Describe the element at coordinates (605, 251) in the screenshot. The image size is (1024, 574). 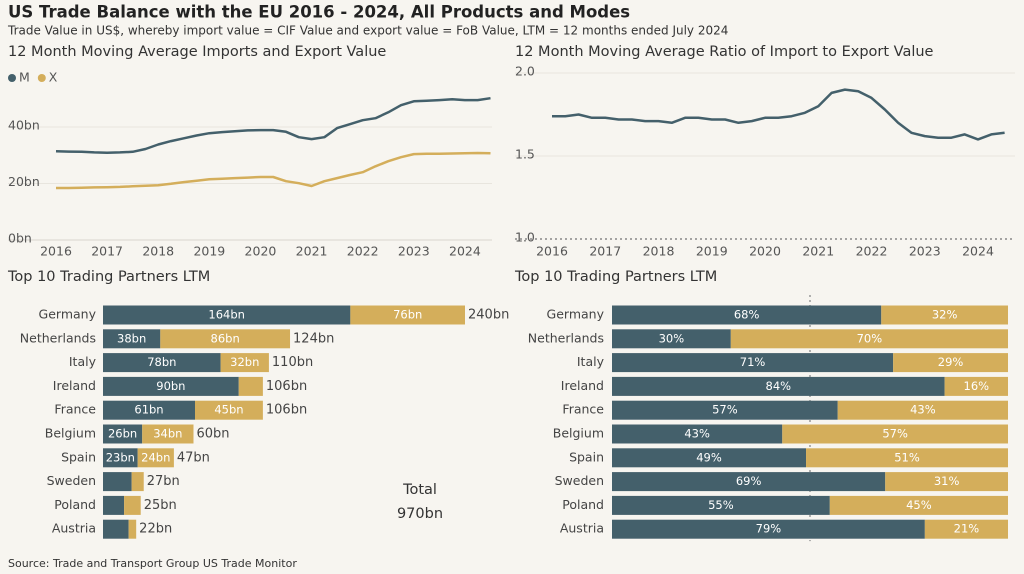
I see `x-tick-label: 2017` at that location.